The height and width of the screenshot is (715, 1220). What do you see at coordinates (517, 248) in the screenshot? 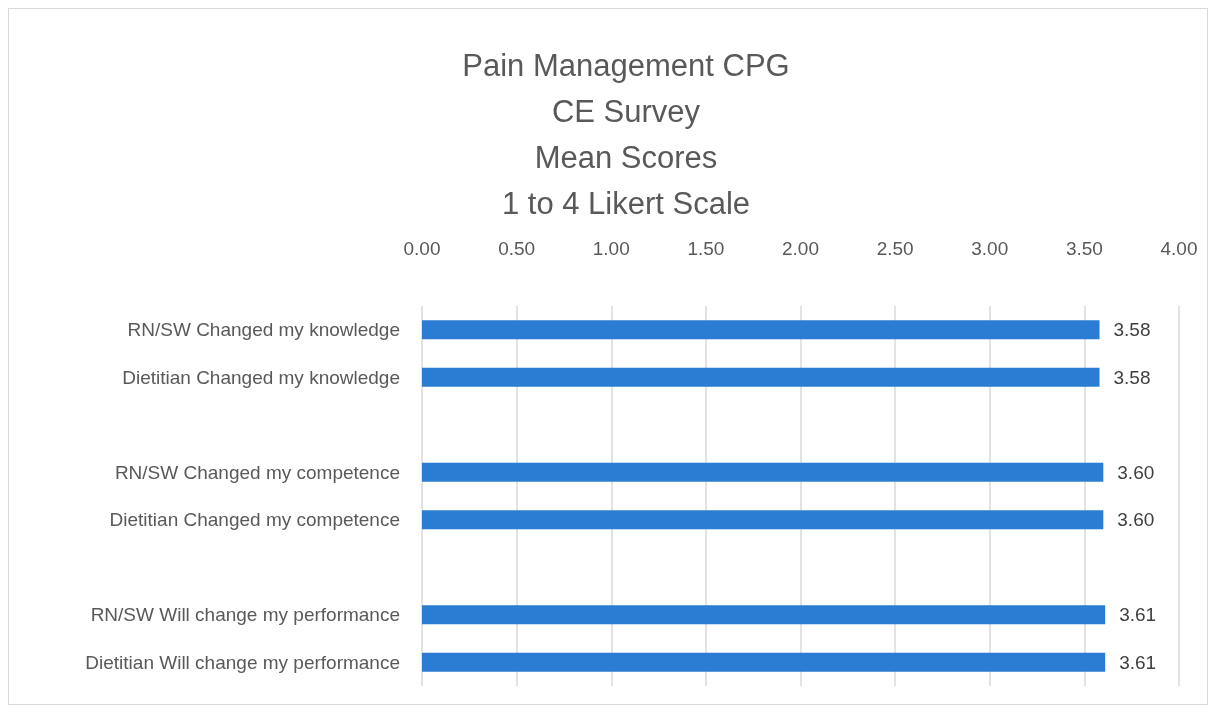
I see `x-tick-label: 0.50` at bounding box center [517, 248].